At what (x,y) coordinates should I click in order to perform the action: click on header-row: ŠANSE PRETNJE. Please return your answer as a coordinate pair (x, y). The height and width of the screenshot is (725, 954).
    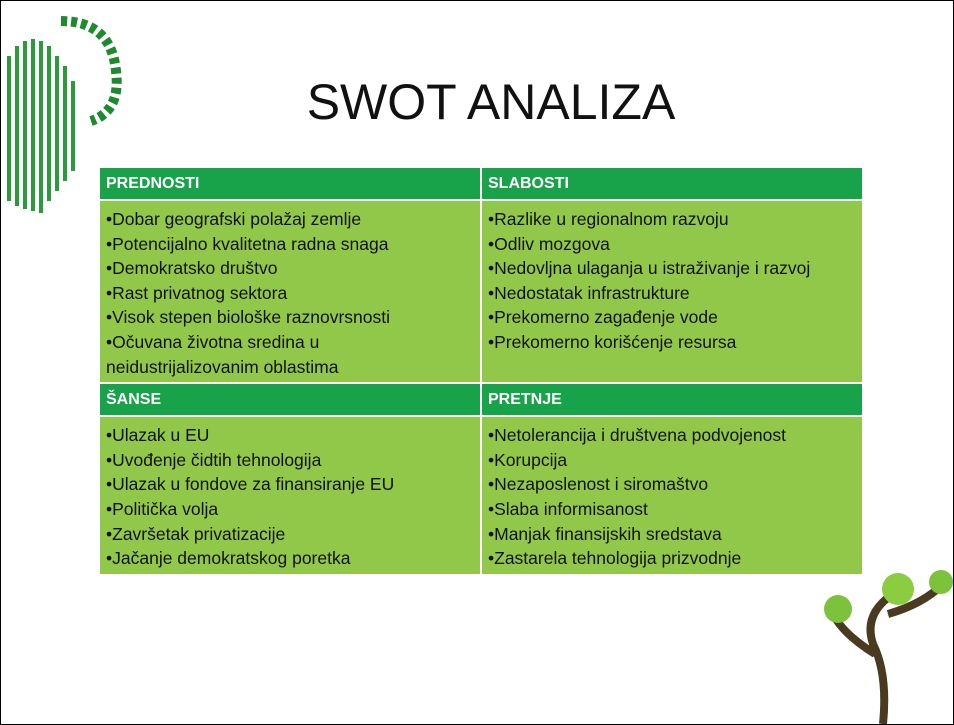
    Looking at the image, I should click on (481, 400).